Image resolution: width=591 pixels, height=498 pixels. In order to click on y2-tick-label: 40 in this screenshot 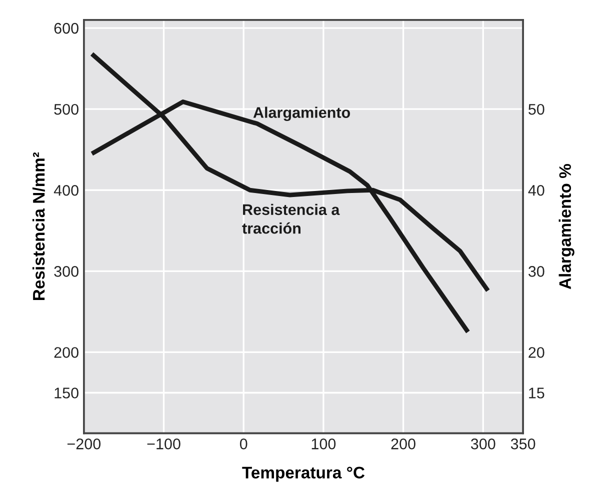, I will do `click(536, 190)`.